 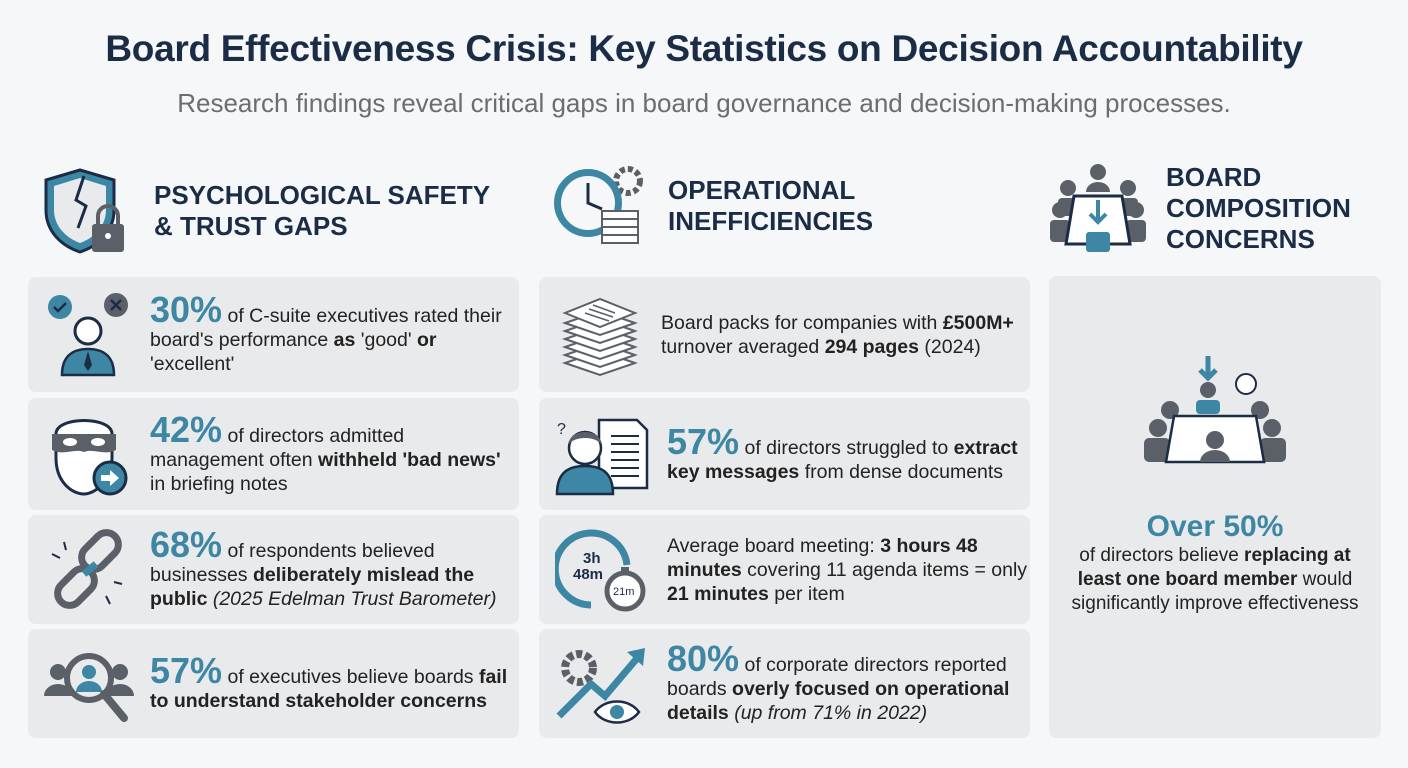 What do you see at coordinates (600, 336) in the screenshot?
I see `paper-stack-icon` at bounding box center [600, 336].